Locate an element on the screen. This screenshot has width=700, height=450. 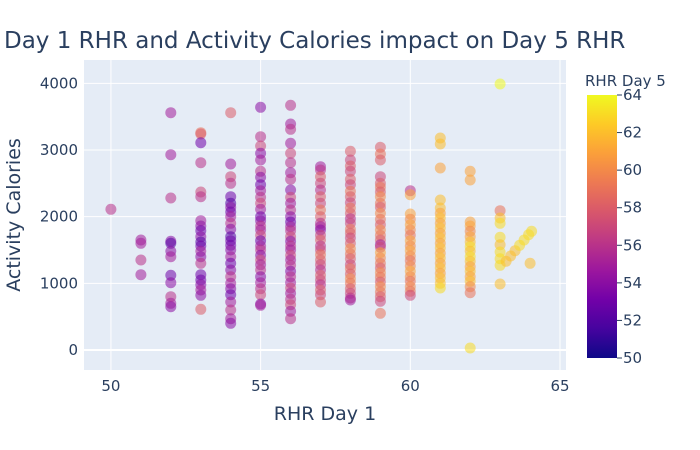
y-tick-label: 2000 is located at coordinates (59, 217).